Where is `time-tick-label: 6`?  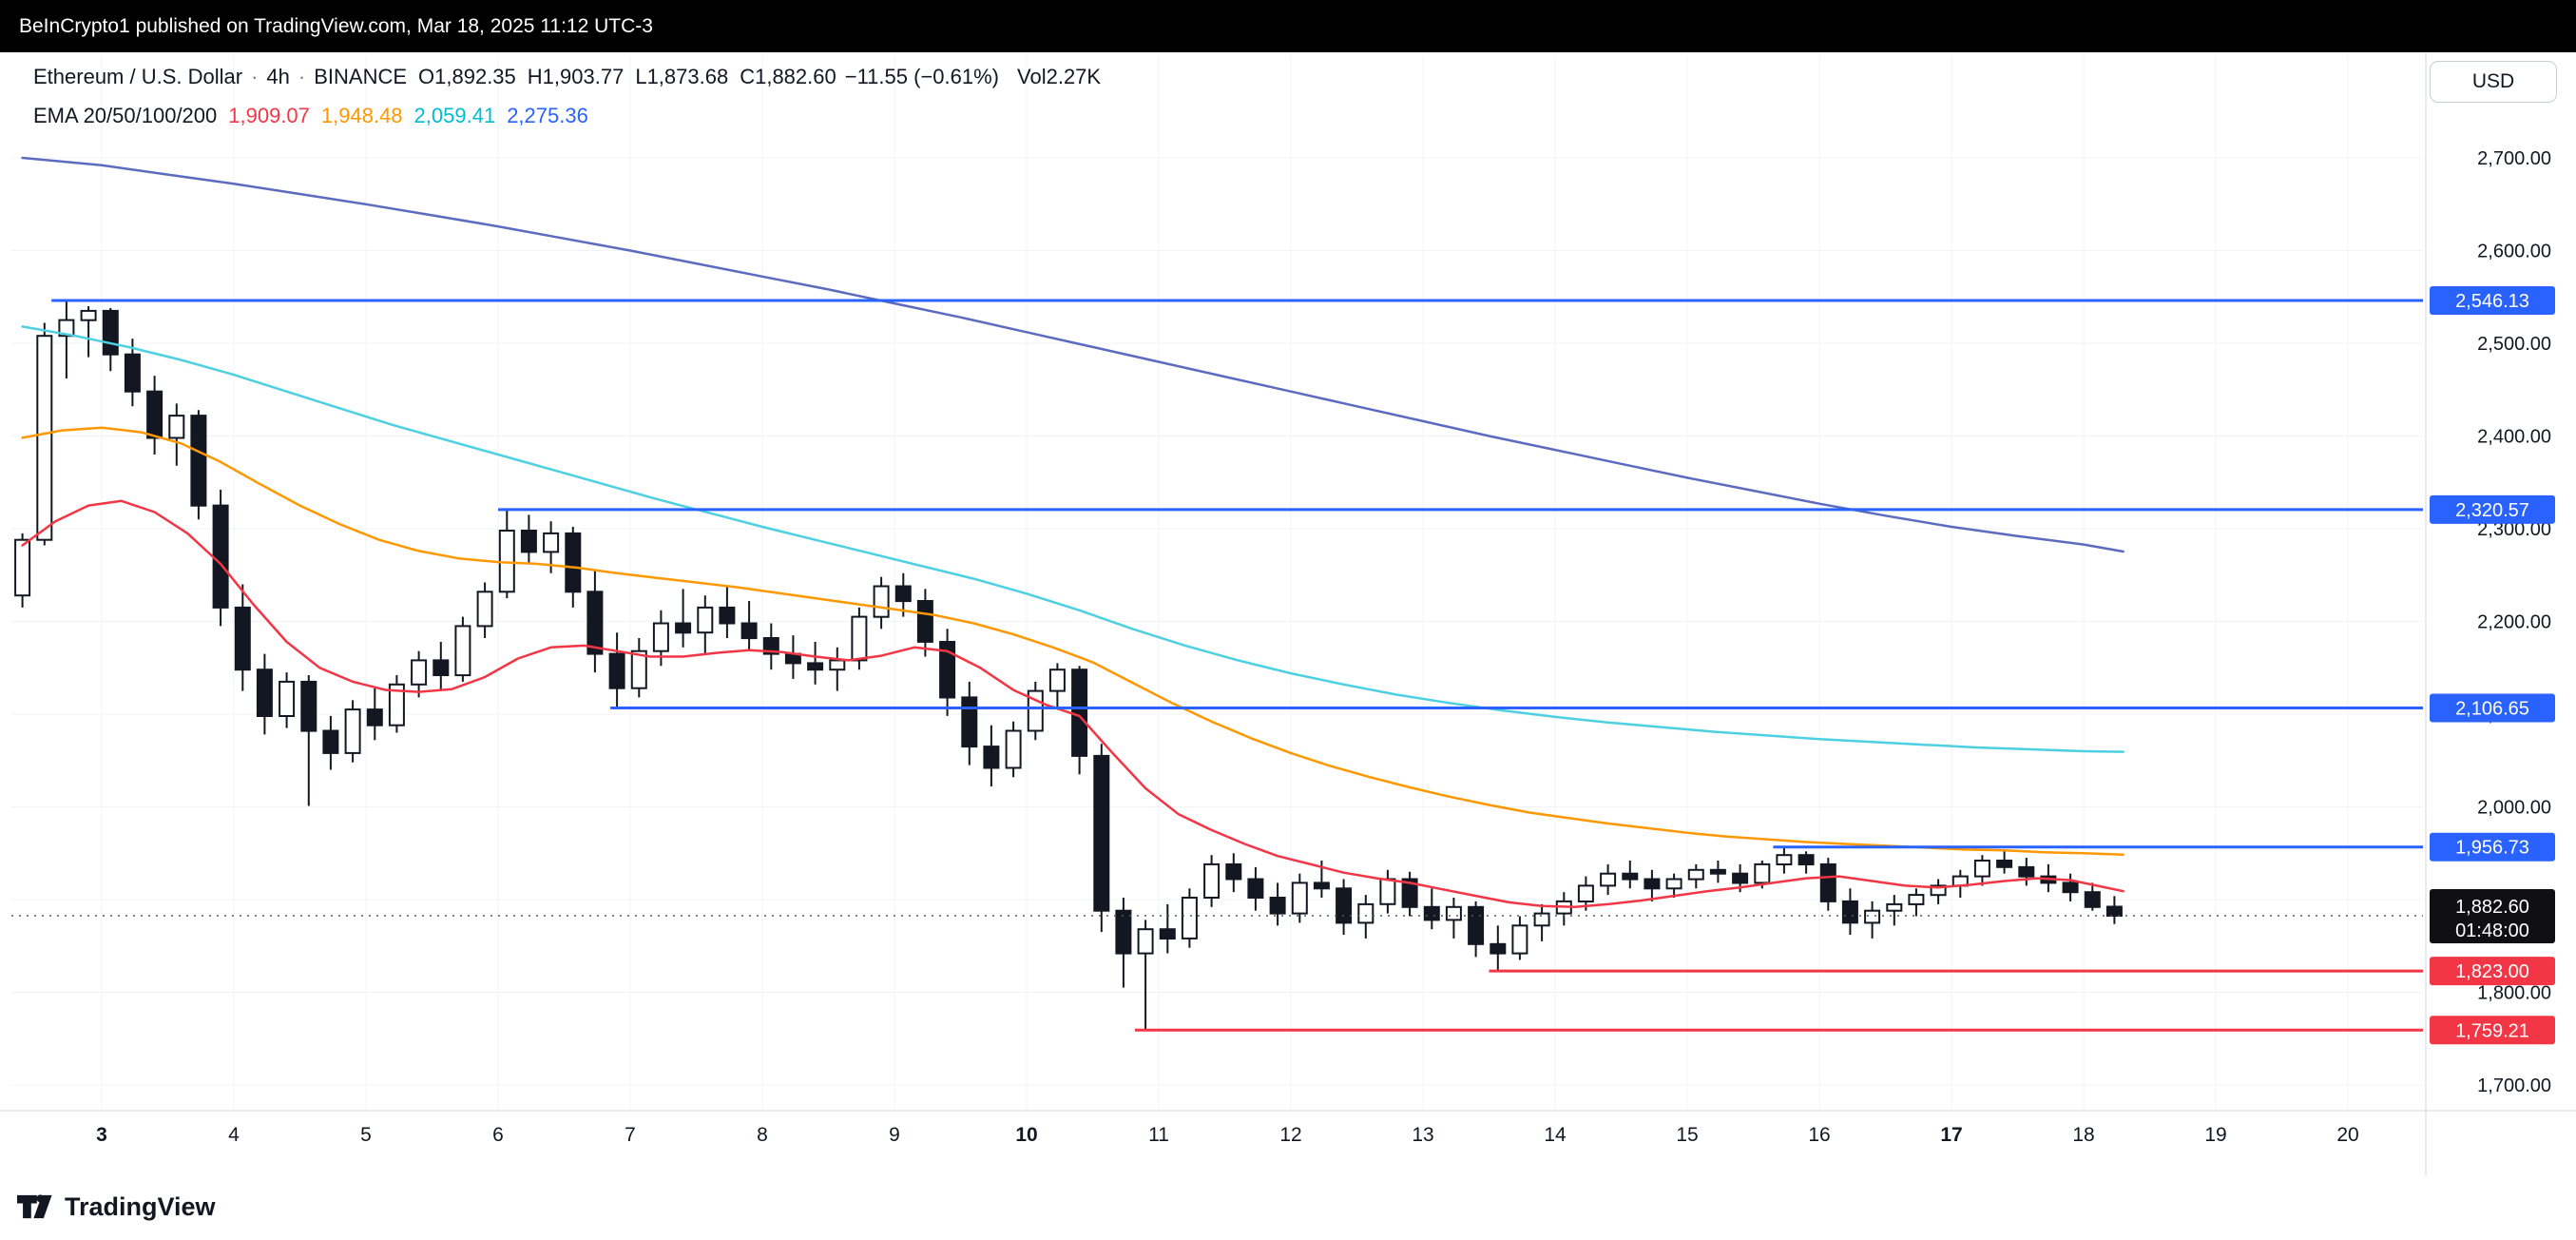 time-tick-label: 6 is located at coordinates (498, 1135).